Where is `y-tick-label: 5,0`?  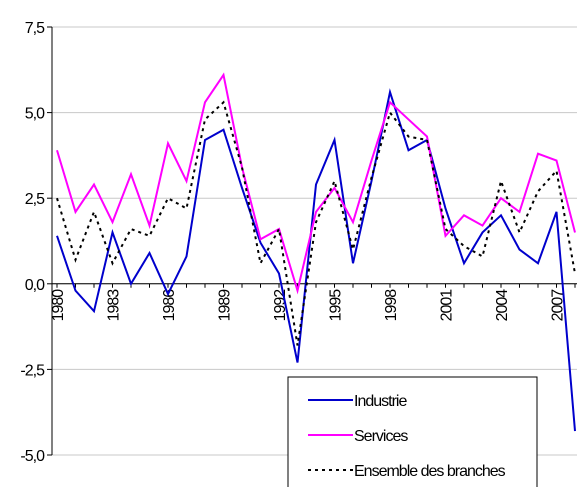
y-tick-label: 5,0 is located at coordinates (35, 114).